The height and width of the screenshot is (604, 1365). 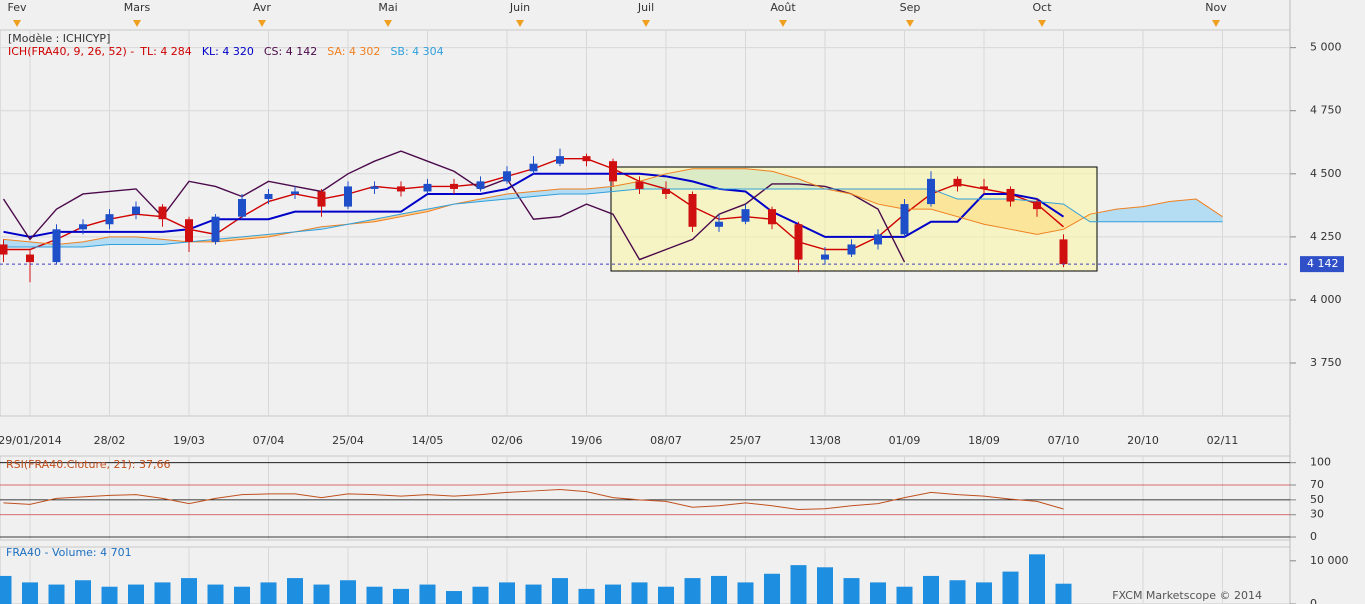 What do you see at coordinates (69, 552) in the screenshot?
I see `volume-title: FRA40 - Volume: 4 701` at bounding box center [69, 552].